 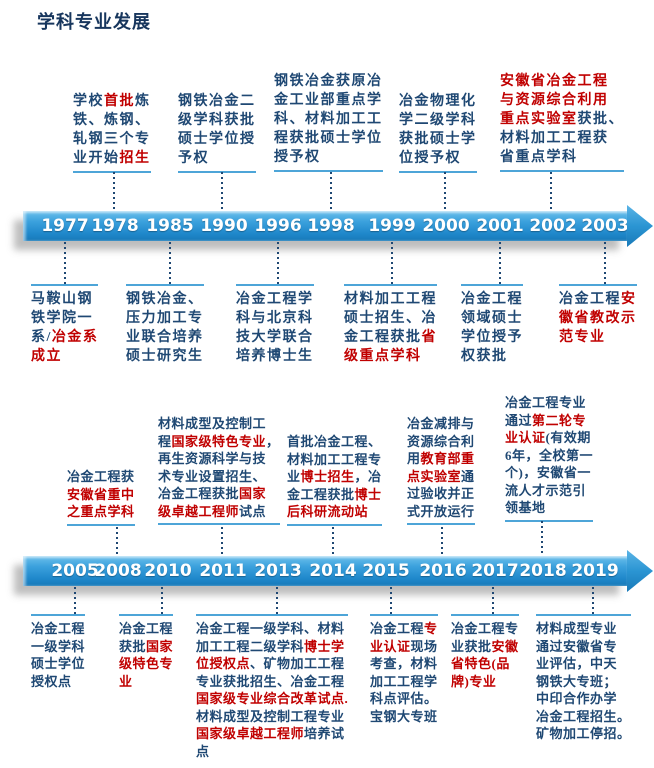 I want to click on note-1978: 学校首批炼 铁、炼钢、 轧钢三个专 业开始招生, so click(x=112, y=132).